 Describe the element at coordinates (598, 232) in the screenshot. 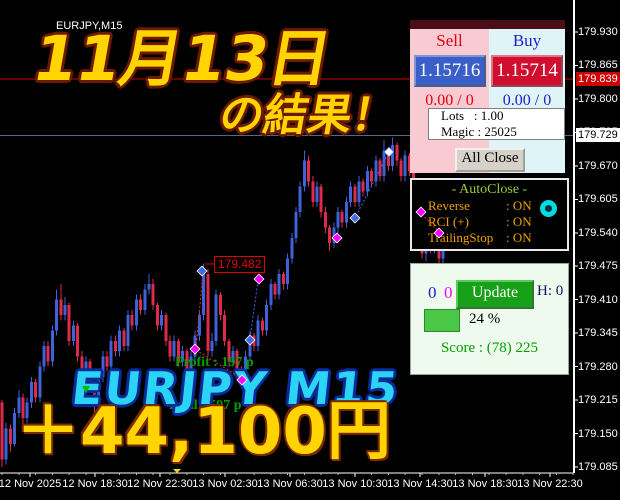

I see `price-tick-label: 179.540` at that location.